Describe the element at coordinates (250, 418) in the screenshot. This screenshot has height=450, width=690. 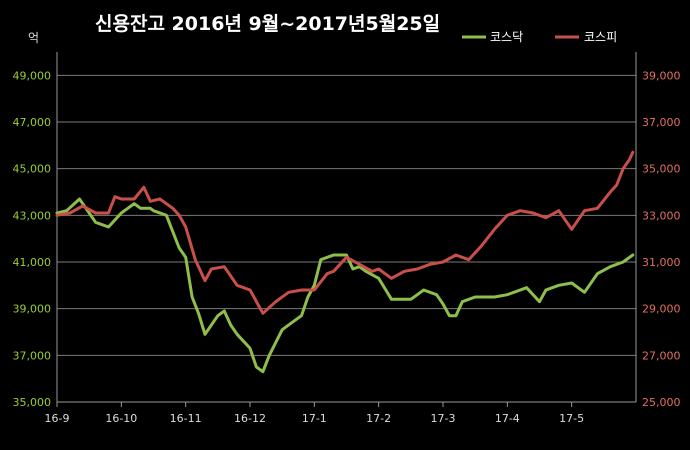
I see `x-tick-label: 16-12` at that location.